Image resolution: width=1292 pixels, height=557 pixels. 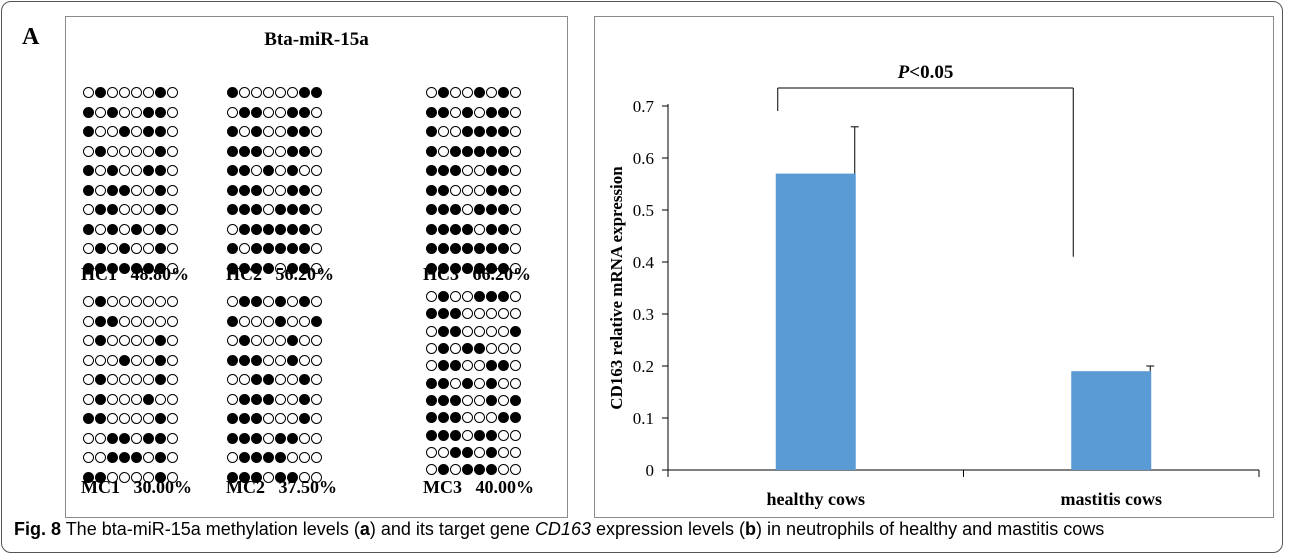 I want to click on caption-b: b, so click(x=751, y=529).